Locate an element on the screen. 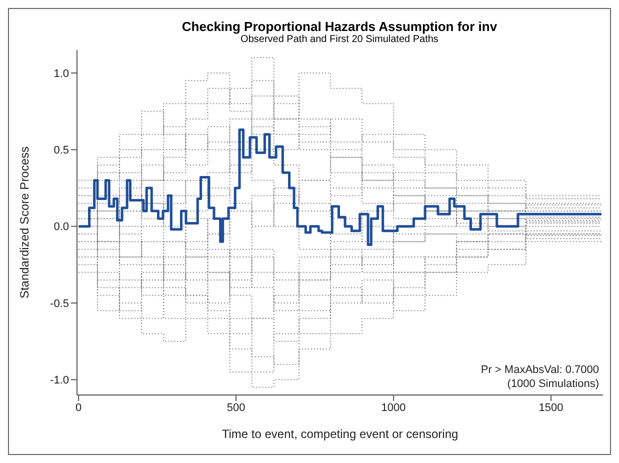  x-tick-label: 1000 is located at coordinates (393, 408).